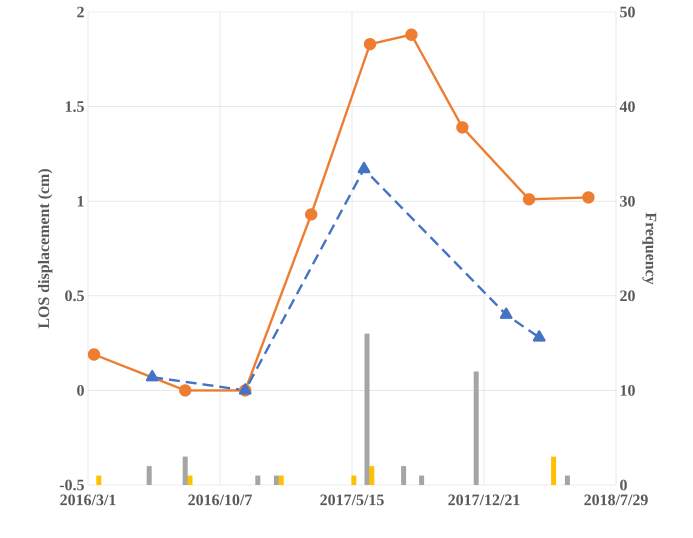  Describe the element at coordinates (484, 500) in the screenshot. I see `x-tick-label: 2017/12/21` at that location.